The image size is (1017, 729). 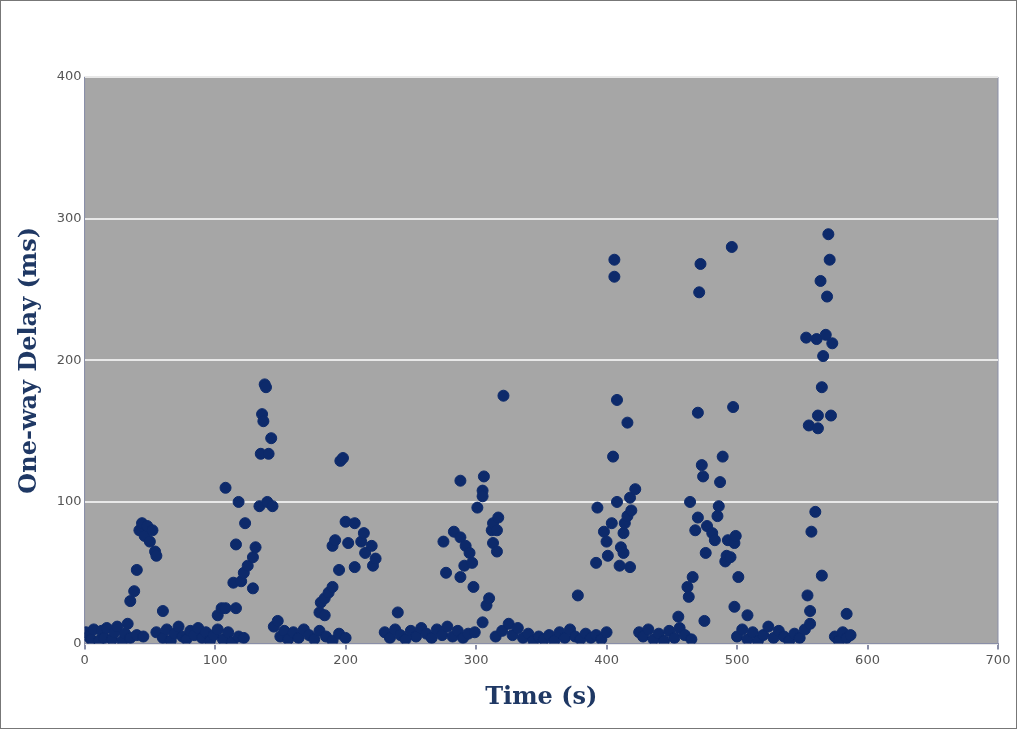 What do you see at coordinates (476, 659) in the screenshot?
I see `x-tick-label: 300` at bounding box center [476, 659].